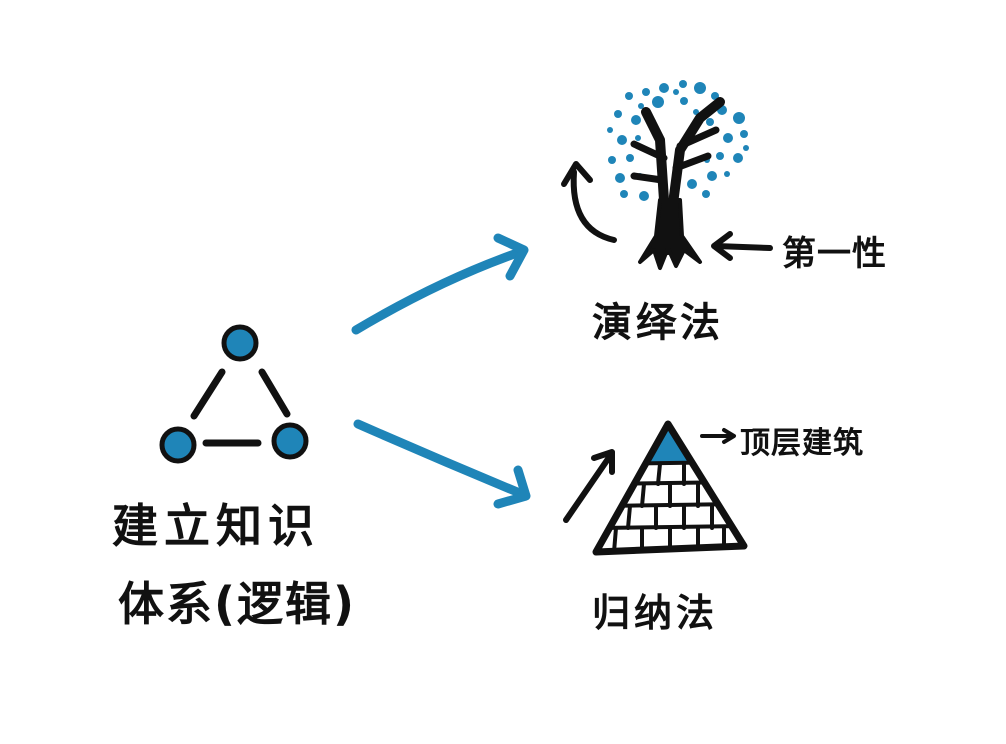  What do you see at coordinates (290, 441) in the screenshot?
I see `right-node` at bounding box center [290, 441].